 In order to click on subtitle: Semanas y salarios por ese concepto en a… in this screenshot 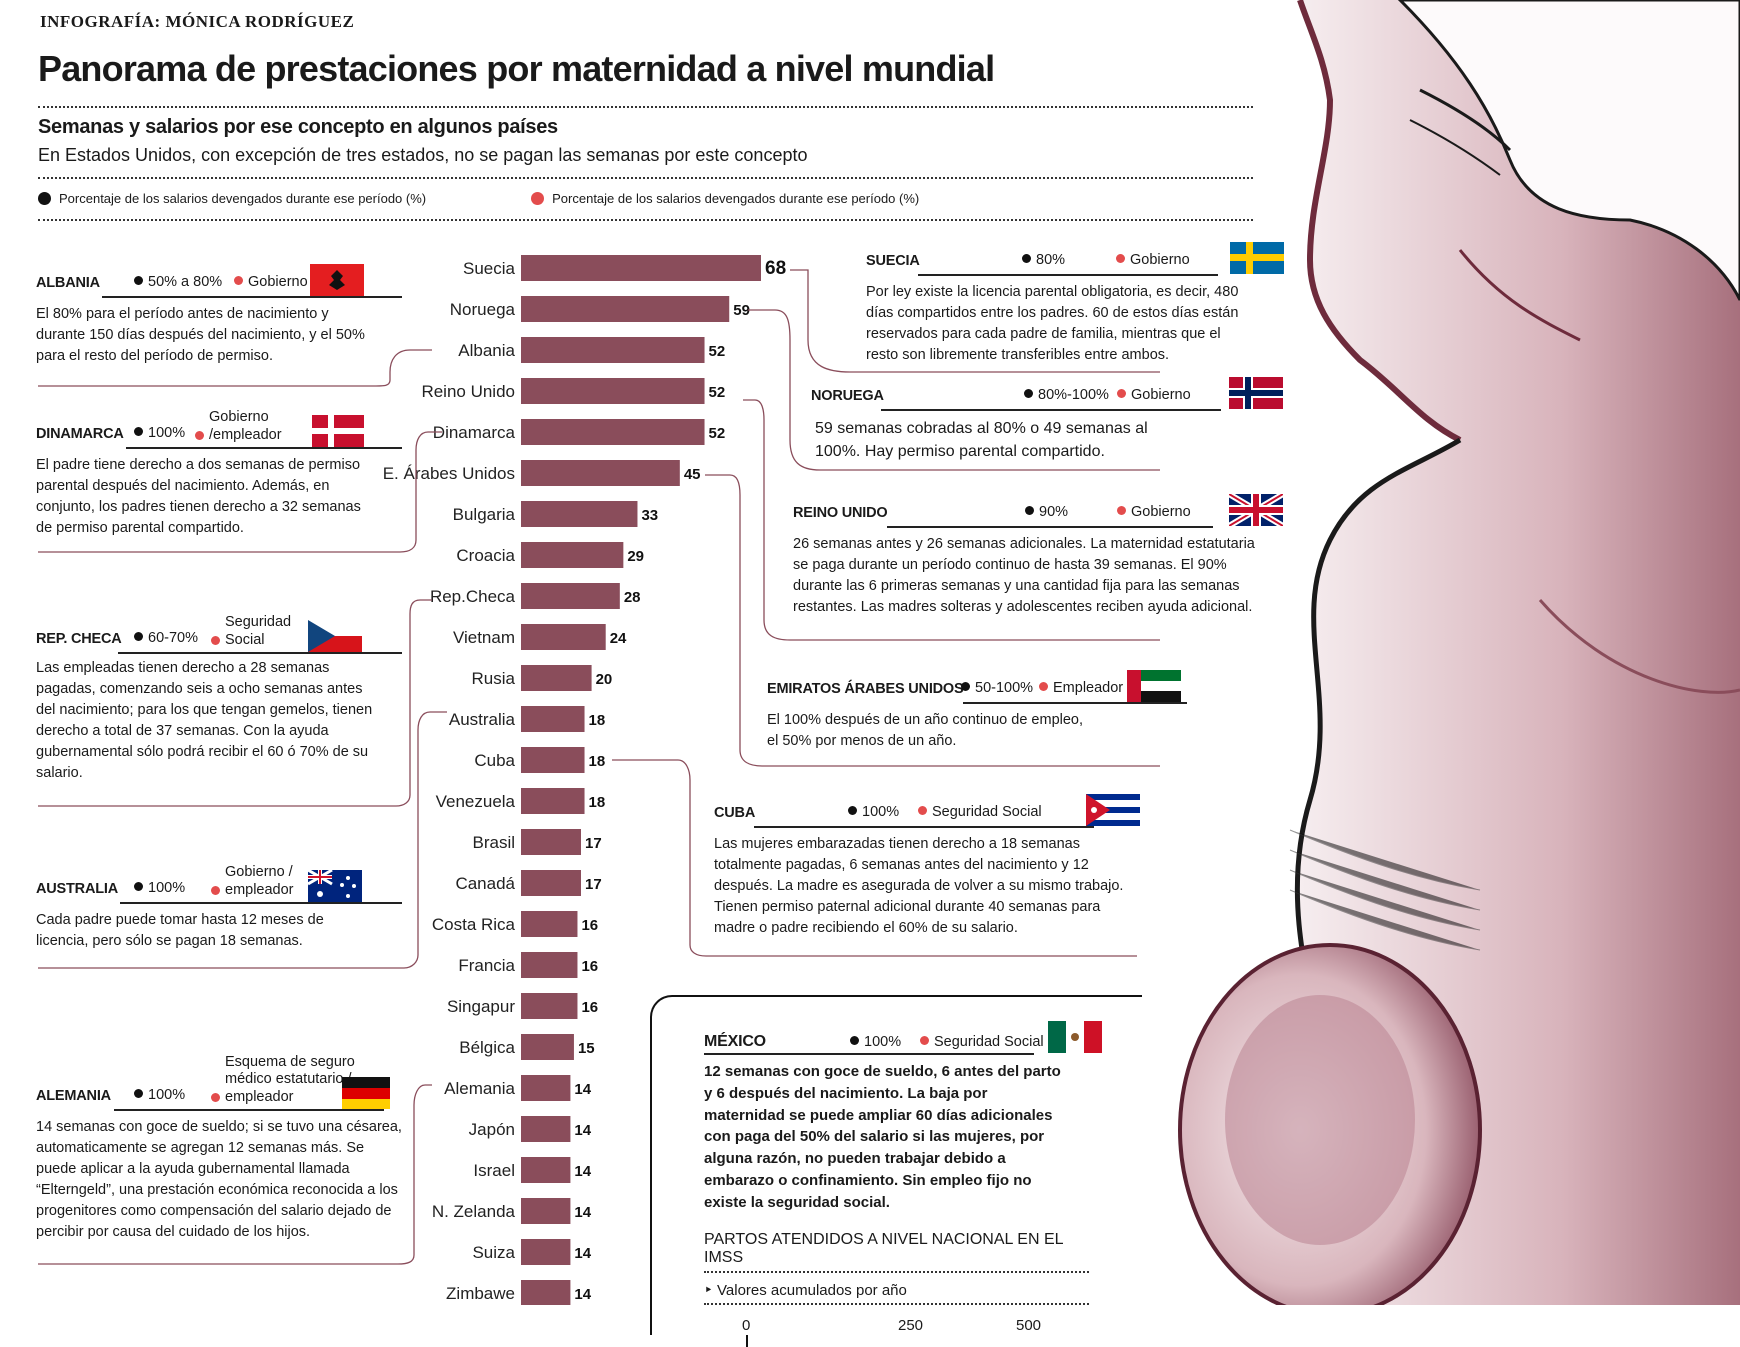, I will do `click(298, 127)`.